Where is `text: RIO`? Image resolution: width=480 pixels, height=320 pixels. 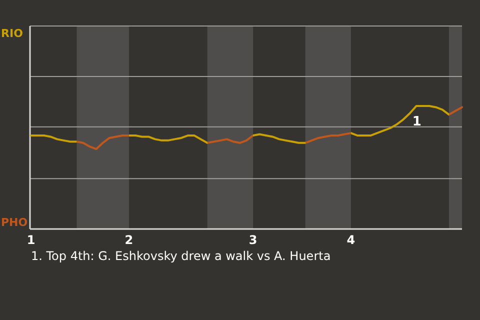
text: RIO is located at coordinates (12, 33).